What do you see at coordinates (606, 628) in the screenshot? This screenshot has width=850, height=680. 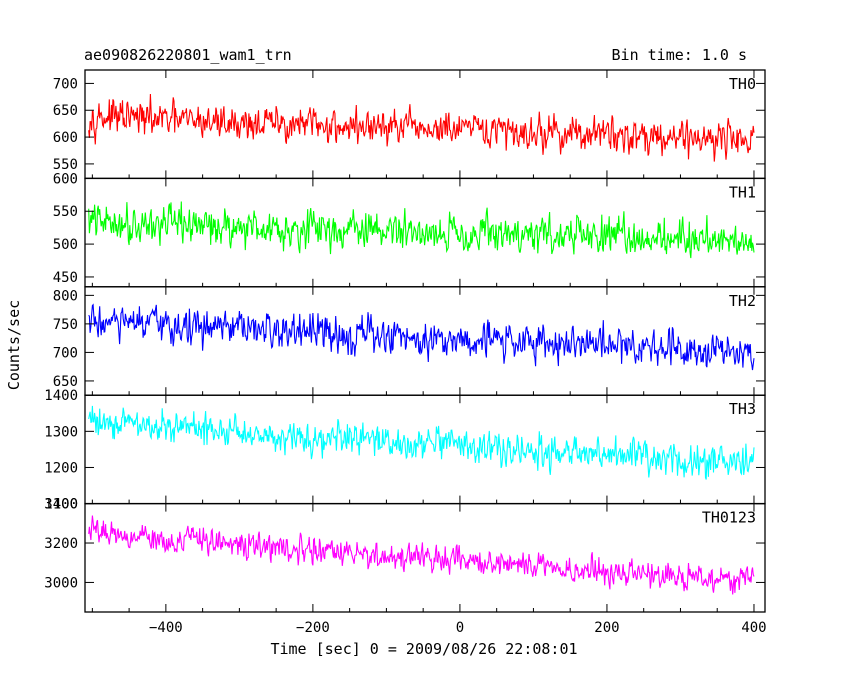 I see `x-tick-label: 200` at bounding box center [606, 628].